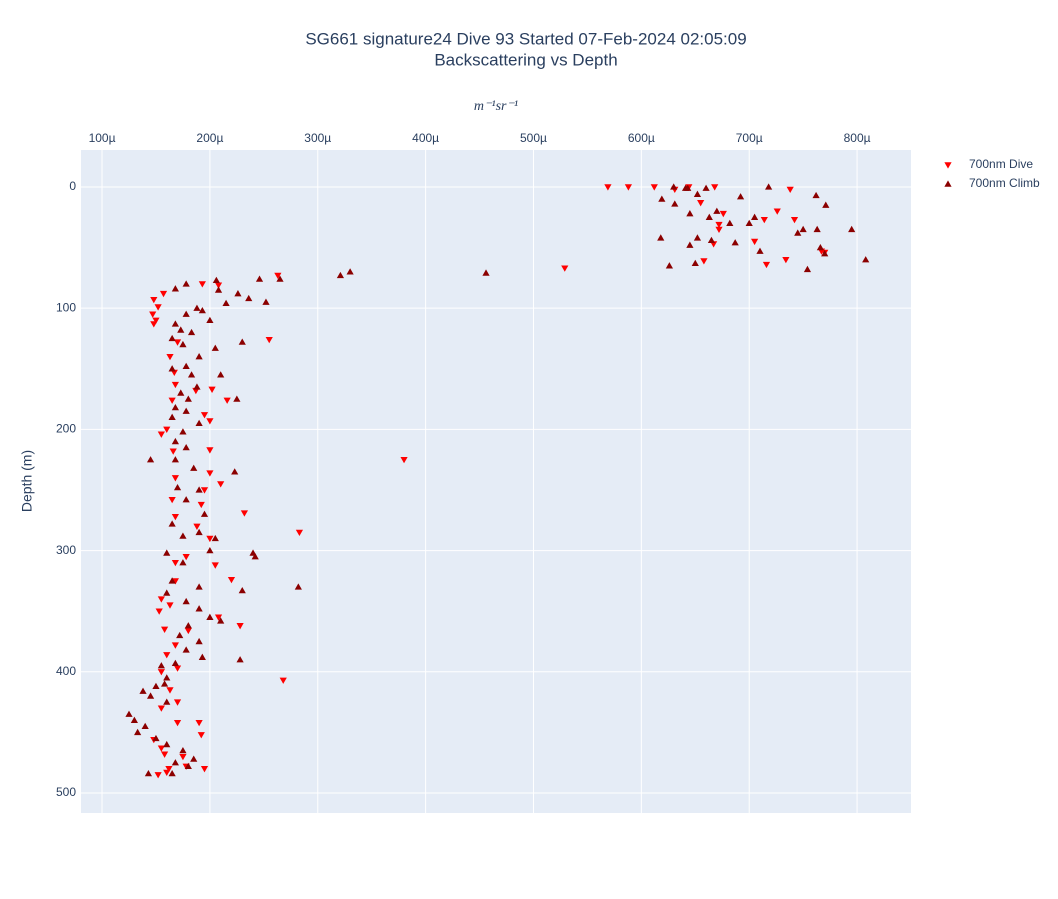 This screenshot has height=899, width=1058. I want to click on y-tick-label: 200, so click(66, 429).